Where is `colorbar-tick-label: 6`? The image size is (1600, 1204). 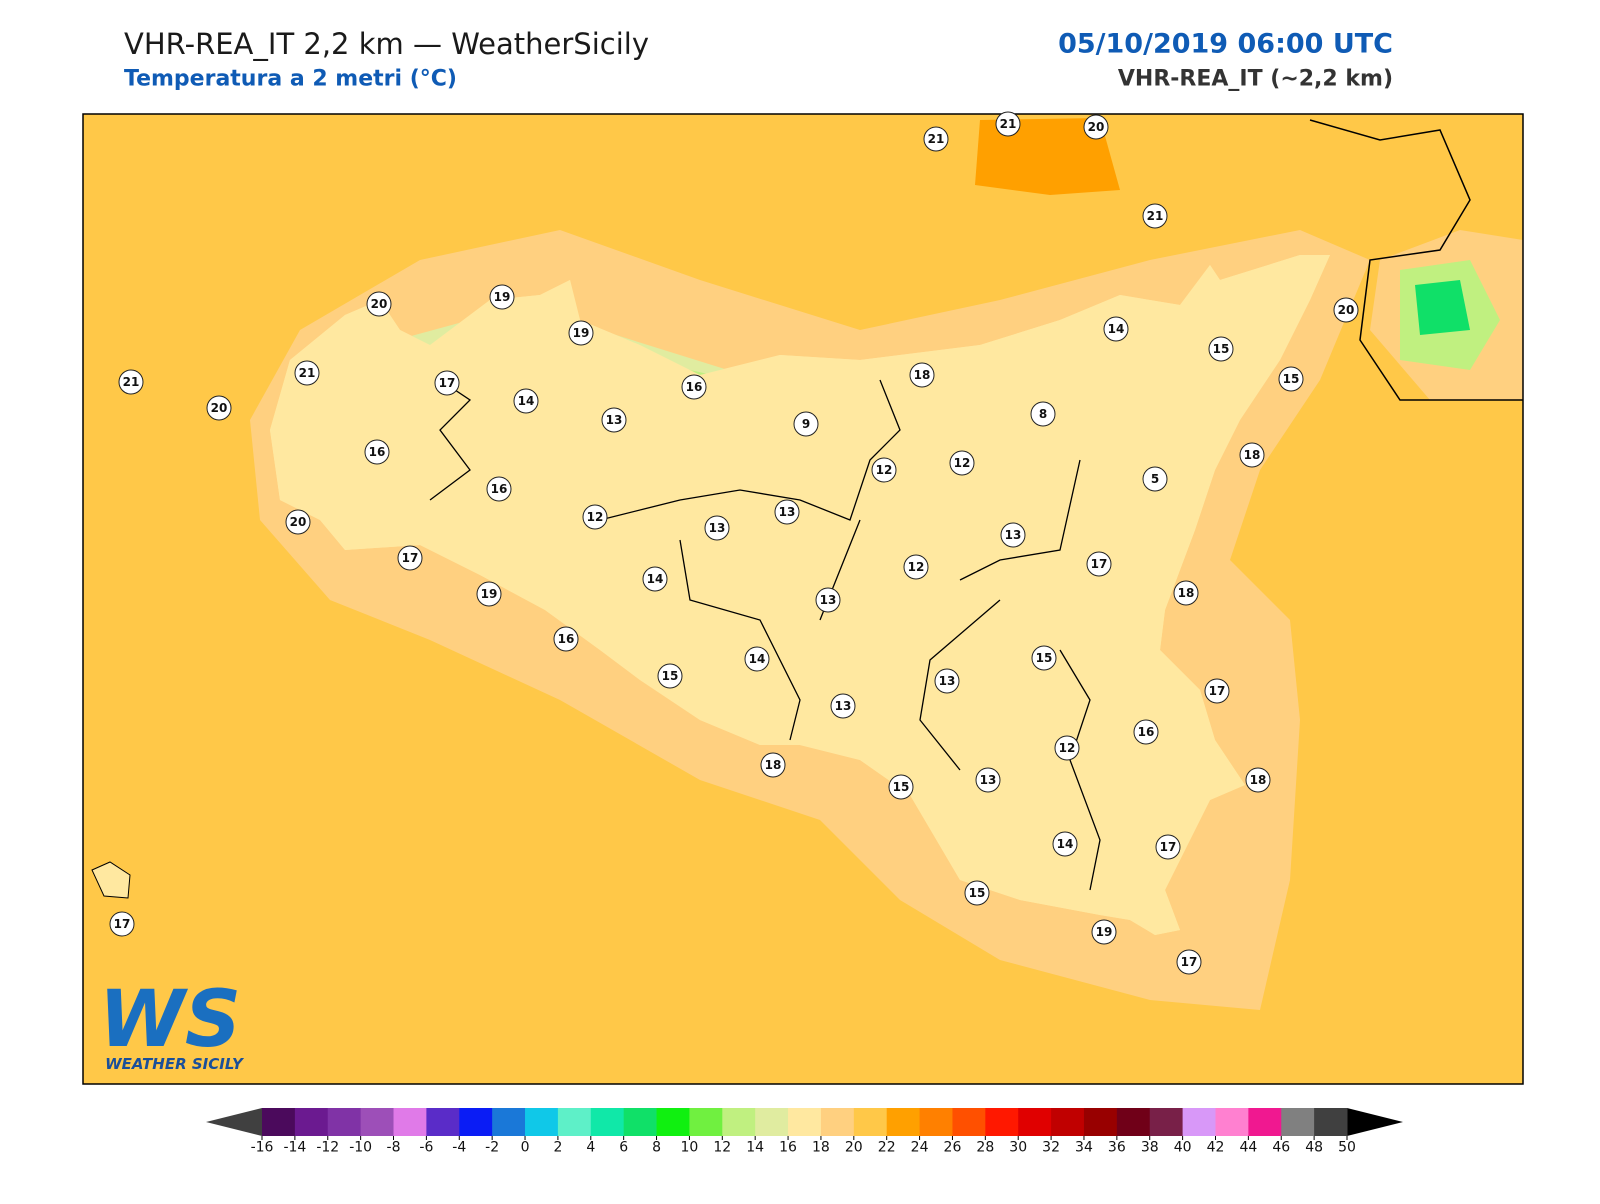
colorbar-tick-label: 6 is located at coordinates (623, 1148).